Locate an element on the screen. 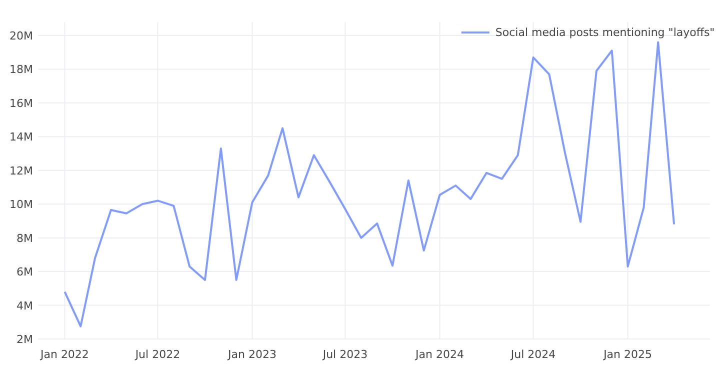 This screenshot has height=381, width=725. x-tick-label: Jan 2024 is located at coordinates (439, 354).